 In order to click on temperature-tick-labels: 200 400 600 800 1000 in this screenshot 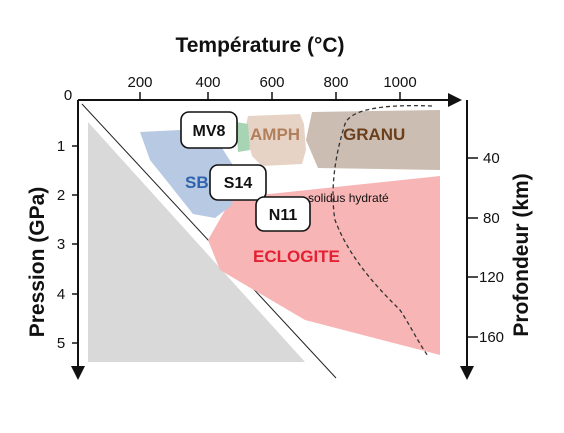, I will do `click(271, 82)`.